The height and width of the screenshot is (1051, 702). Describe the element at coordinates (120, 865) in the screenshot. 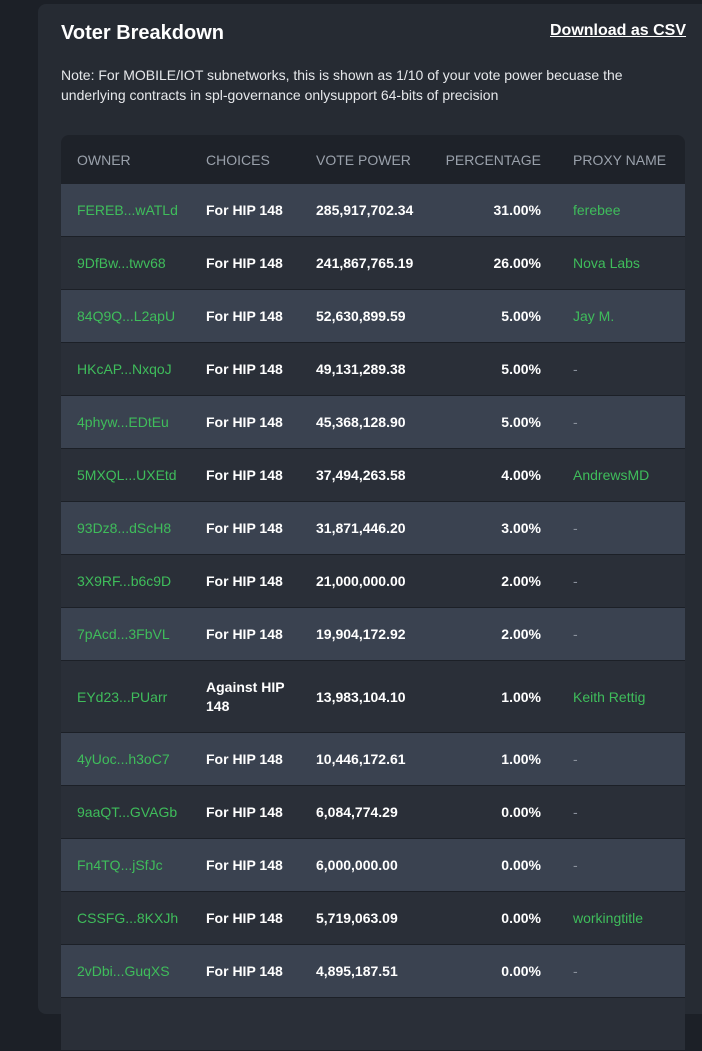

I see `owner-address-link: Fn4TQ...jSfJc` at that location.